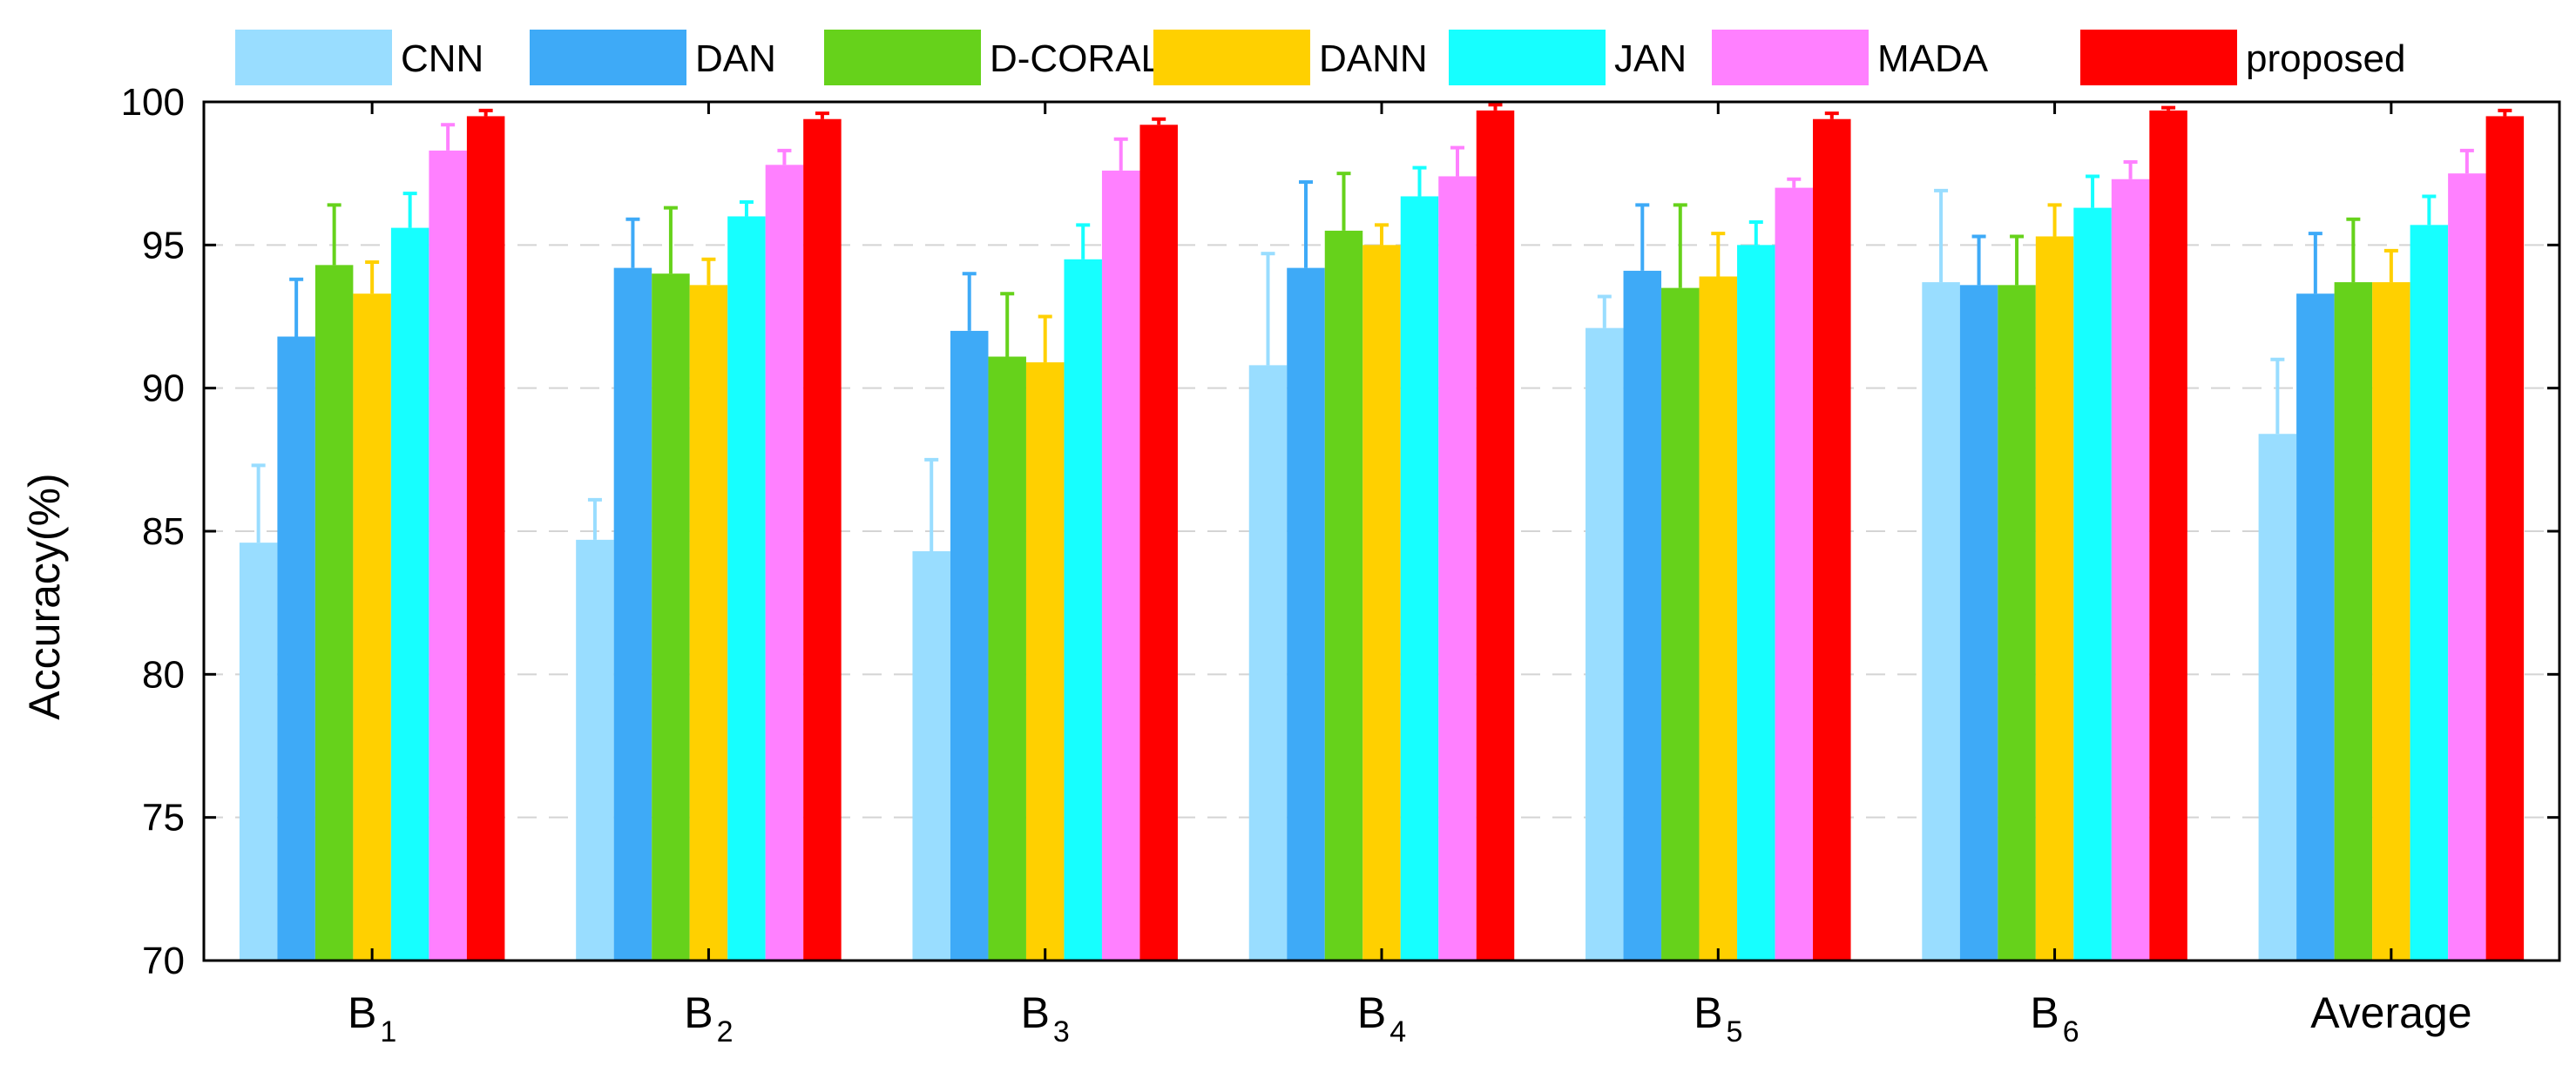  Describe the element at coordinates (442, 58) in the screenshot. I see `legend-label-cnn: CNN` at that location.